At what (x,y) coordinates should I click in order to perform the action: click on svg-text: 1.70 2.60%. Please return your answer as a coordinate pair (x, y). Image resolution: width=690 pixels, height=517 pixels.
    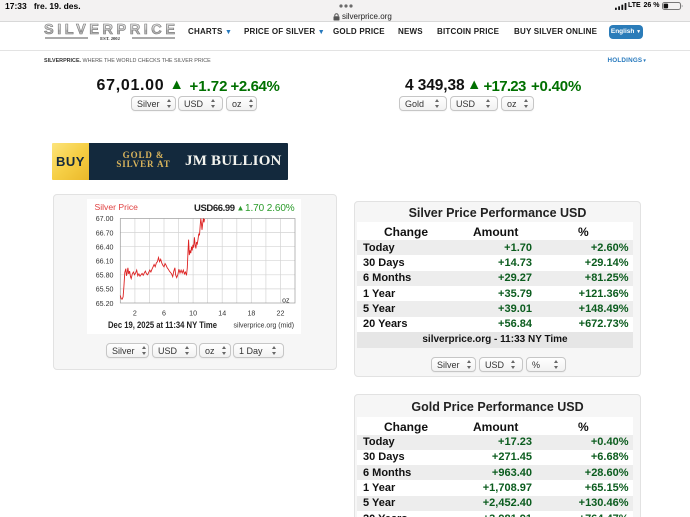
    Looking at the image, I should click on (270, 208).